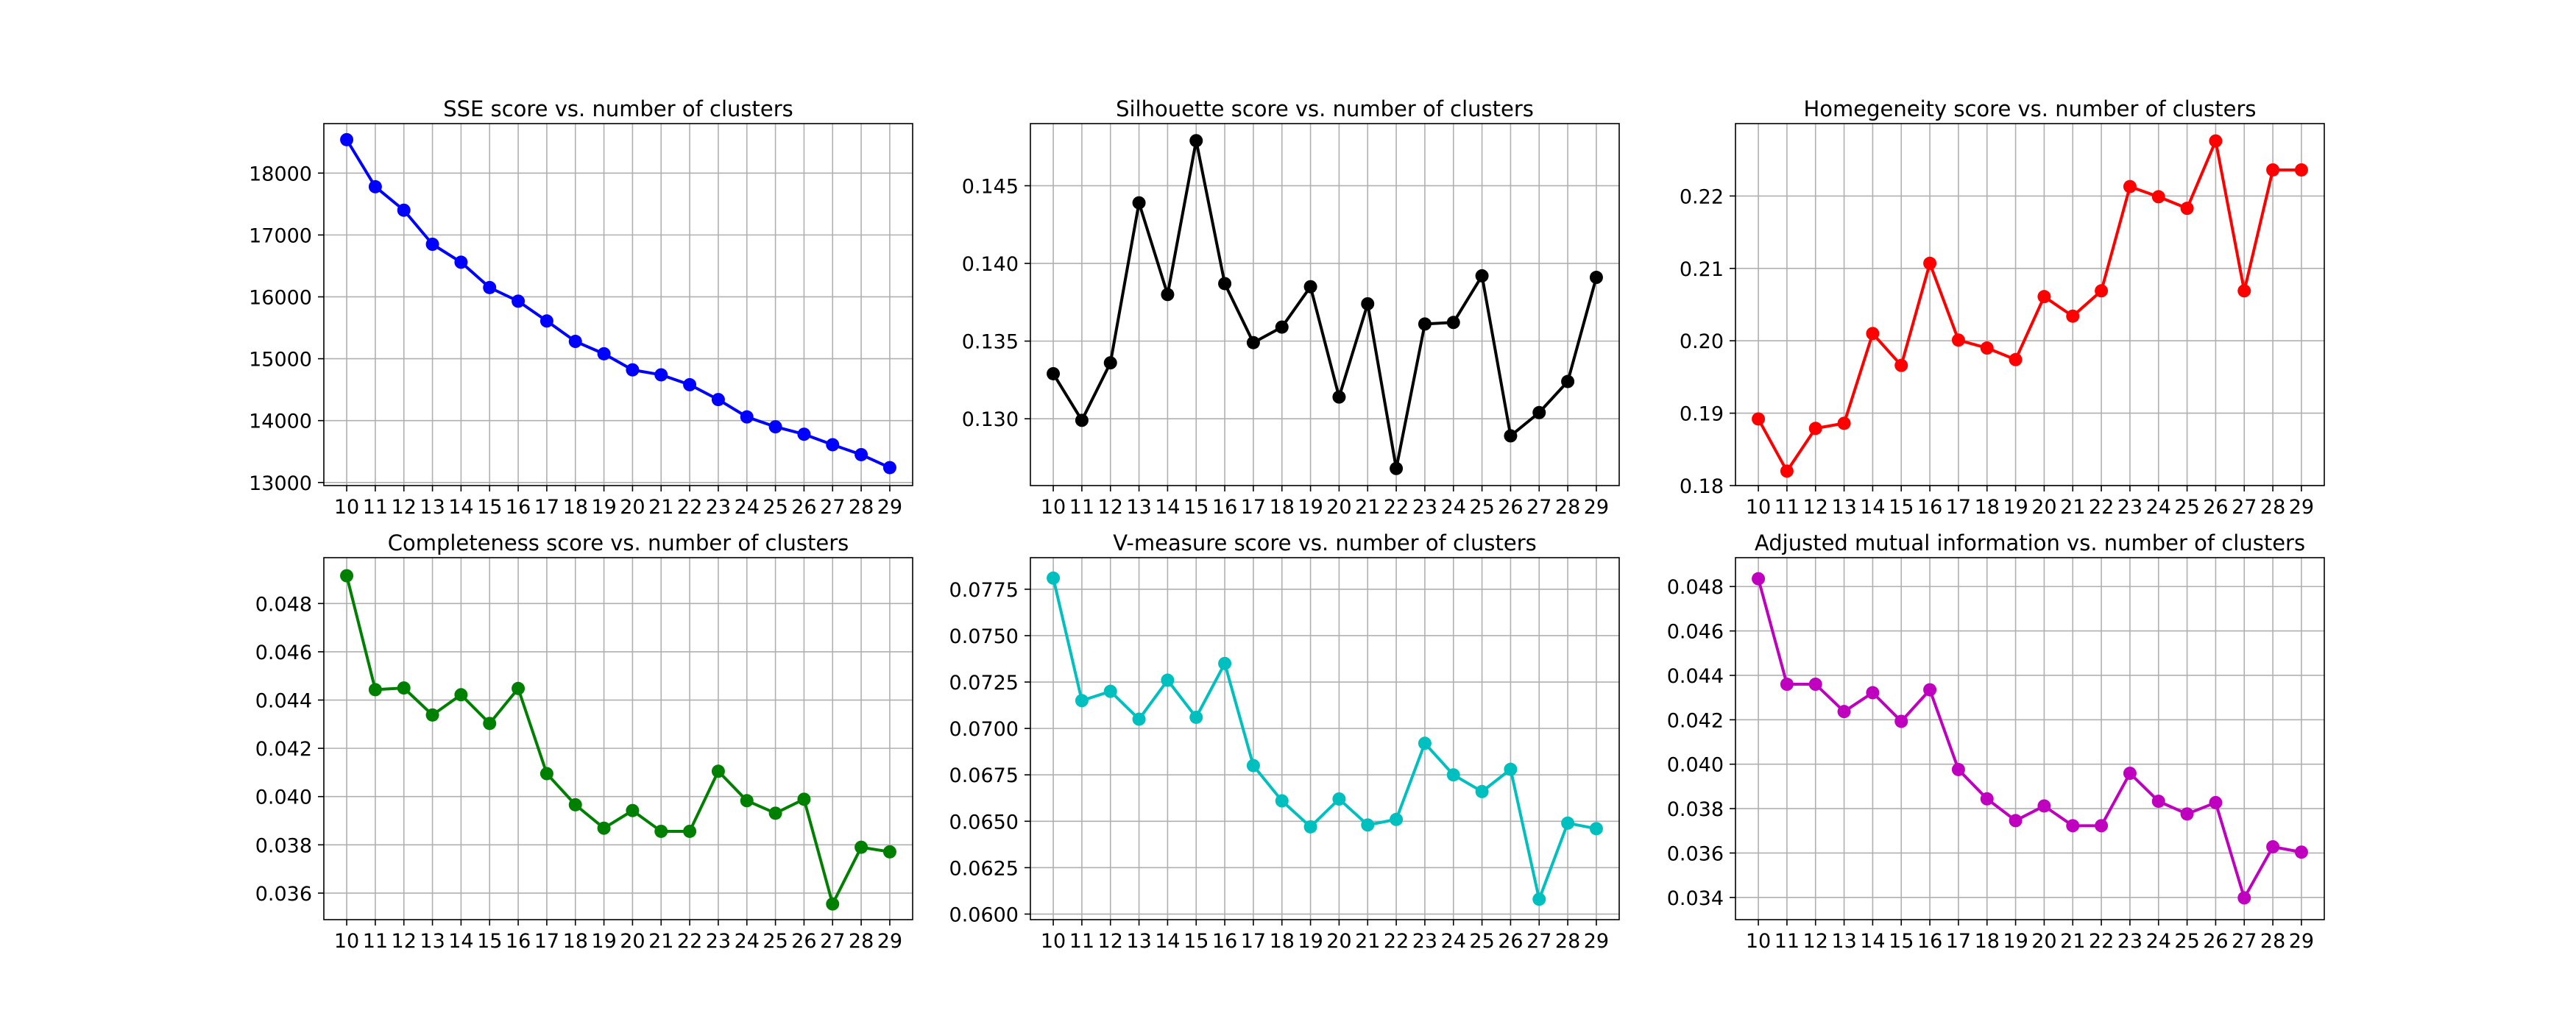  Describe the element at coordinates (1695, 587) in the screenshot. I see `y-tick-label: 0.048` at that location.